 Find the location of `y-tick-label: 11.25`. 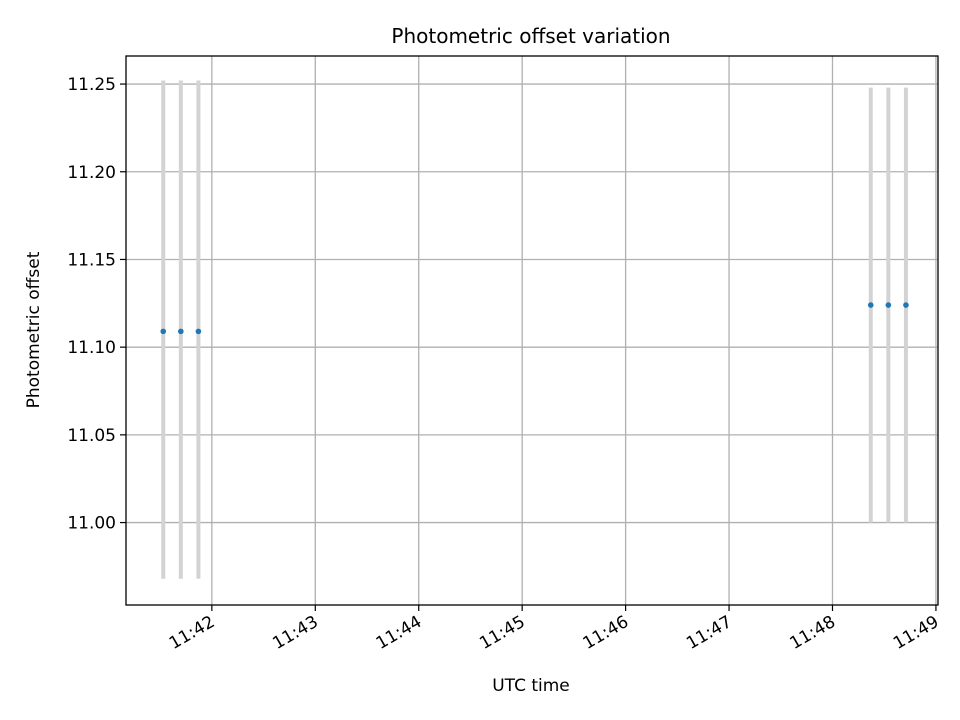

y-tick-label: 11.25 is located at coordinates (91, 85).